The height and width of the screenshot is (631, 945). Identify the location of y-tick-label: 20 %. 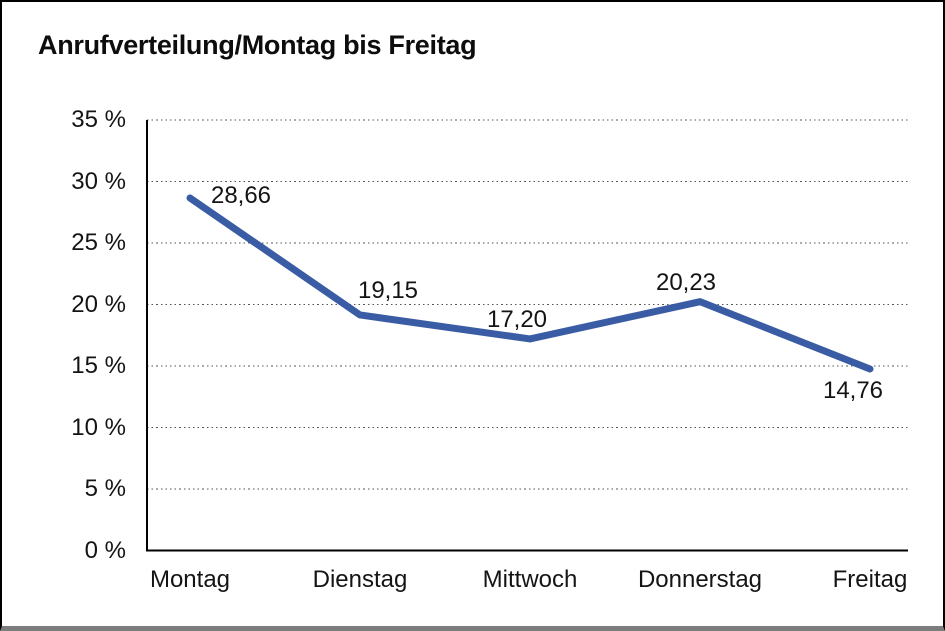
(98, 304).